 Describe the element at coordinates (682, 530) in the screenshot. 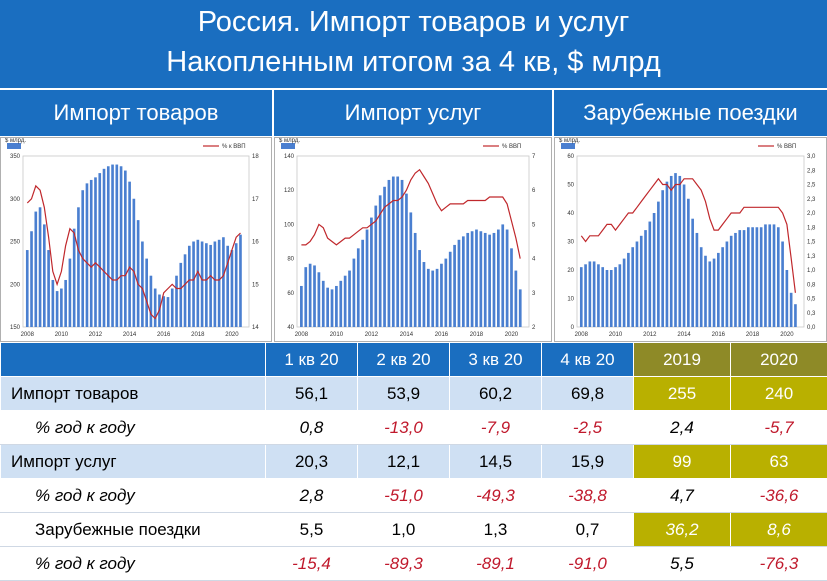

I see `table-cell: 36,2` at that location.